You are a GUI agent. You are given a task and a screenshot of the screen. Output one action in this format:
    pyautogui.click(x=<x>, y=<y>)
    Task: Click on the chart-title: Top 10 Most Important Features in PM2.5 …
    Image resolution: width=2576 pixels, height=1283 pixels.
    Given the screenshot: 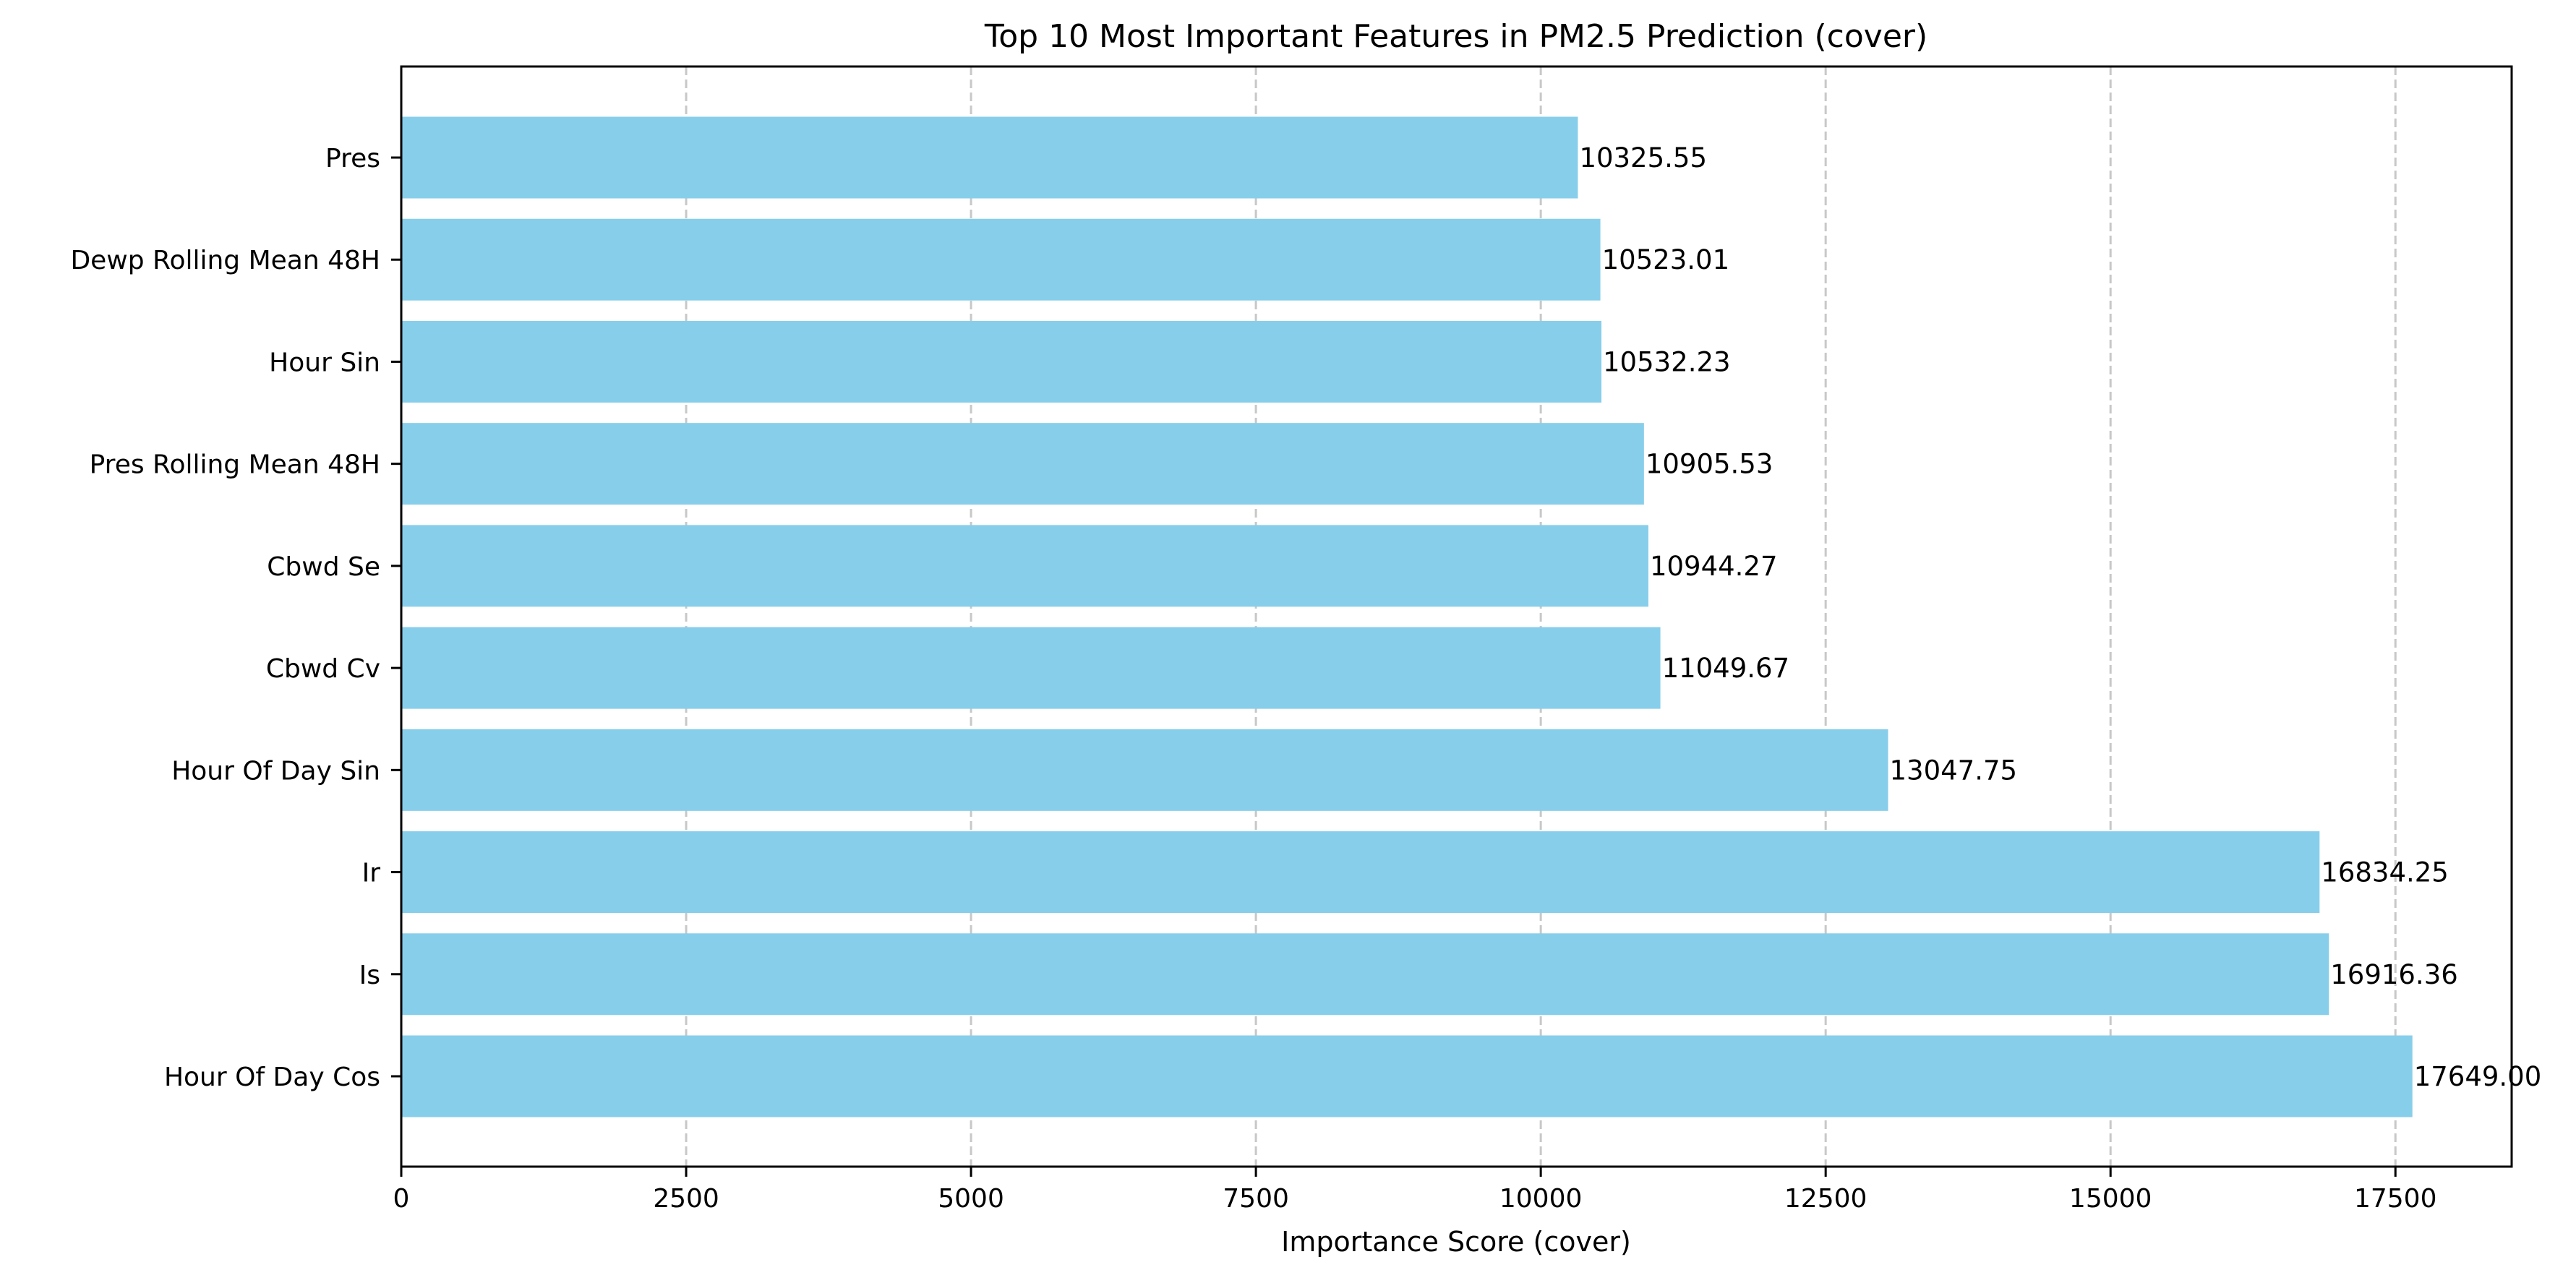 What is the action you would take?
    pyautogui.click(x=1455, y=36)
    